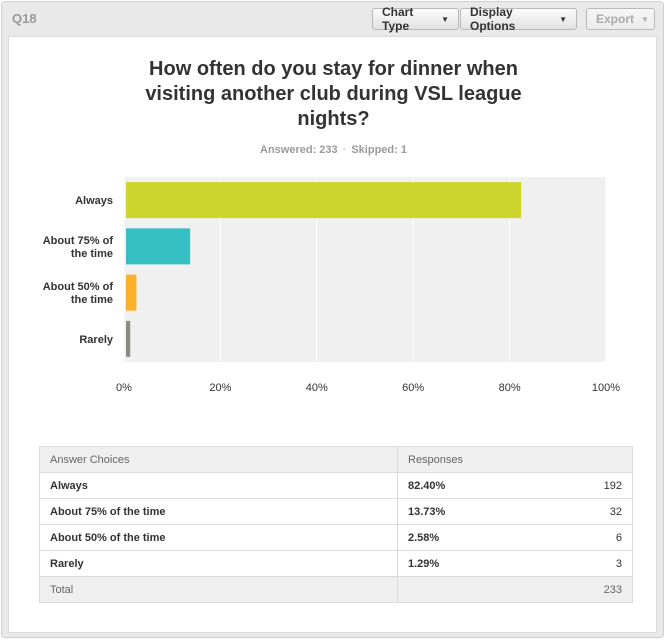 Image resolution: width=667 pixels, height=641 pixels. Describe the element at coordinates (572, 589) in the screenshot. I see `total-count: 233` at that location.